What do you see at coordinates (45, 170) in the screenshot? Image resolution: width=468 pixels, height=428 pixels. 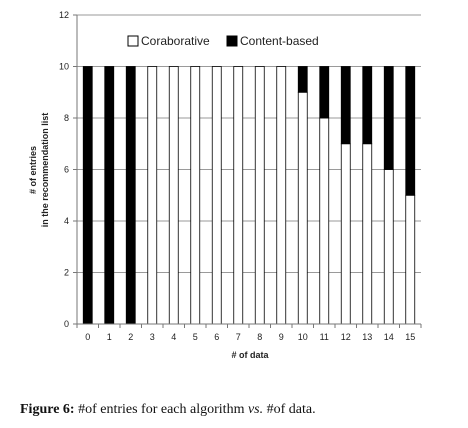 I see `y-axis-title-line-2: in the recommendation list` at bounding box center [45, 170].